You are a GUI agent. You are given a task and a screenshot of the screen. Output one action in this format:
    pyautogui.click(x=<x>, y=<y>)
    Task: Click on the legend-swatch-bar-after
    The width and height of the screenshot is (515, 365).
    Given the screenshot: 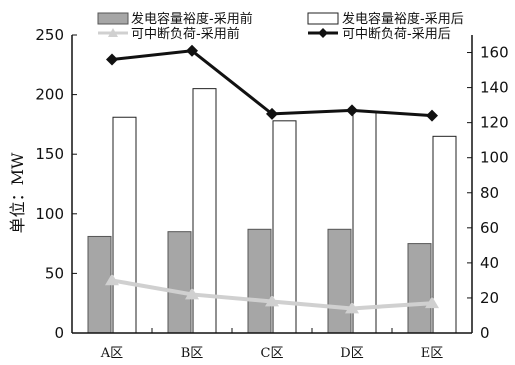 What is the action you would take?
    pyautogui.click(x=323, y=18)
    